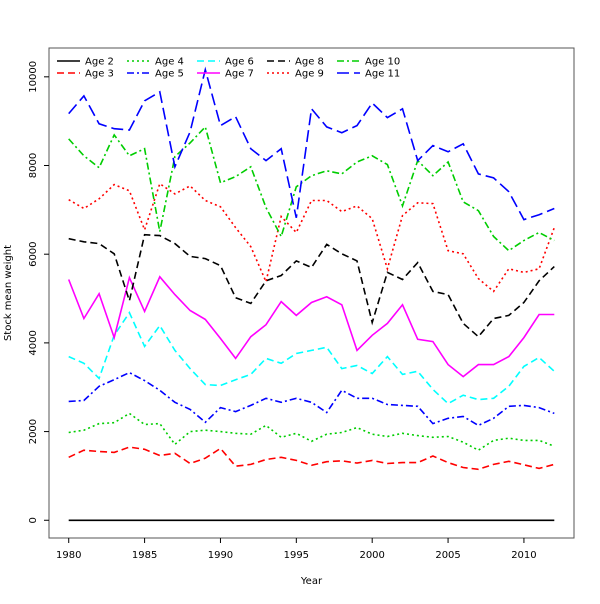 This screenshot has width=600, height=604. Describe the element at coordinates (33, 77) in the screenshot. I see `y-tick-label: 10000` at that location.